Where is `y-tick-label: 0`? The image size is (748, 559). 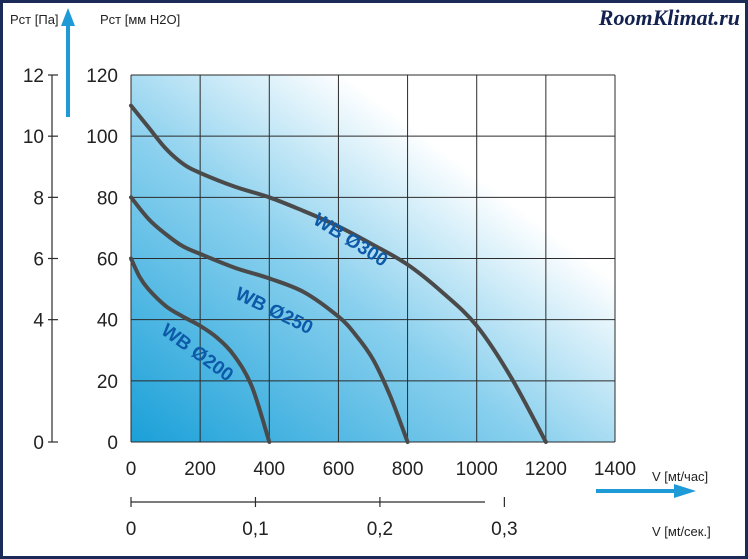
y-tick-label: 0 is located at coordinates (112, 443).